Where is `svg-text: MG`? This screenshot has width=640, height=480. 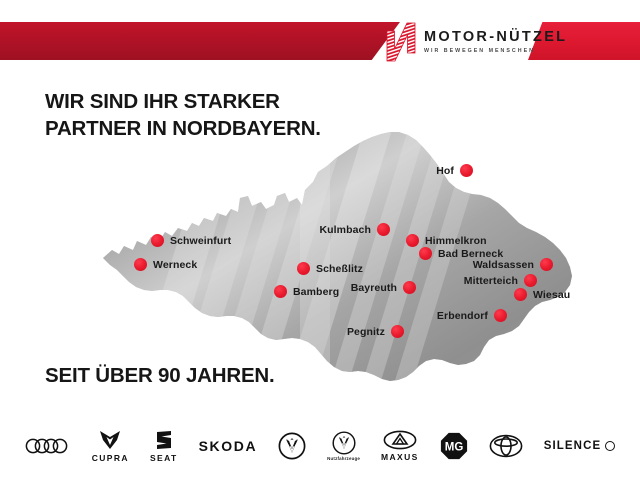
svg-text: MG is located at coordinates (453, 448).